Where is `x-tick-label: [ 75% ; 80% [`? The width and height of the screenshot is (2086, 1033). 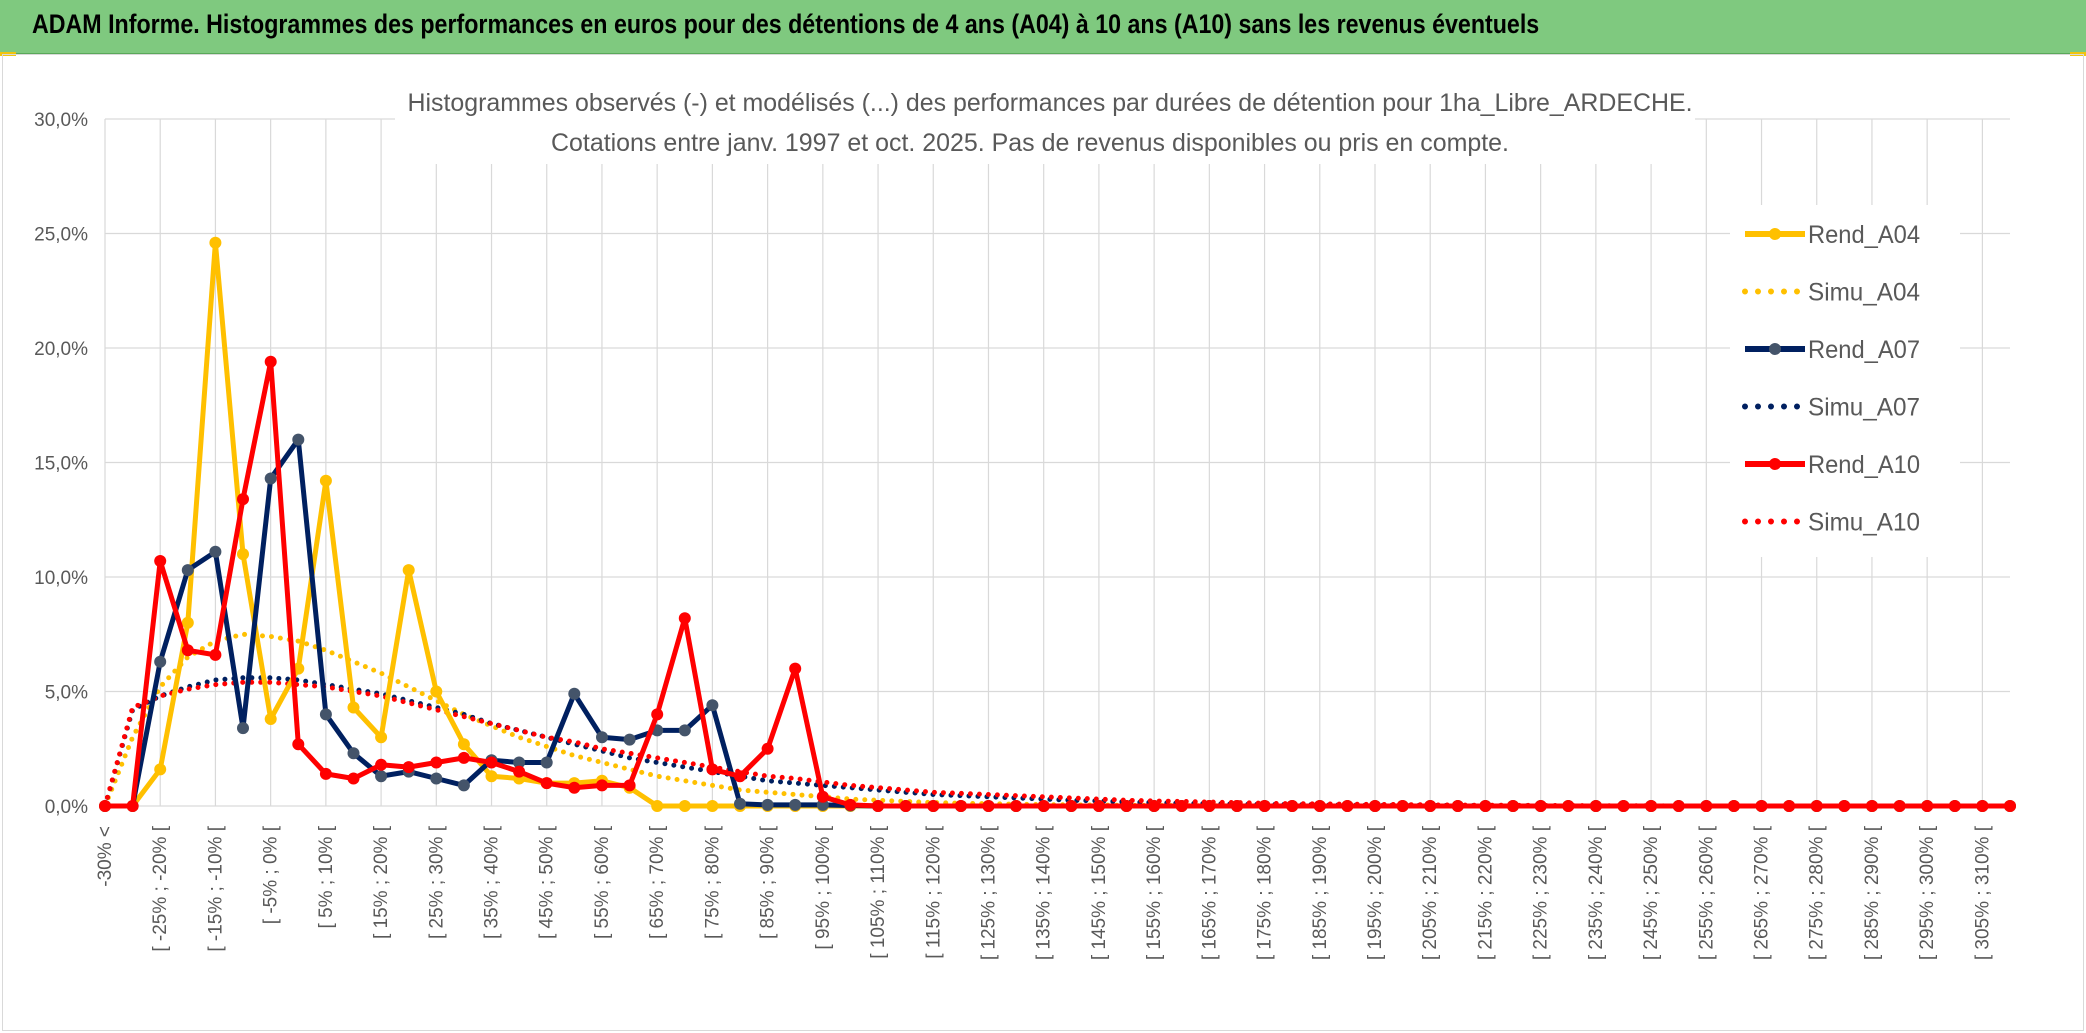
x-tick-label: [ 75% ; 80% [ is located at coordinates (712, 882).